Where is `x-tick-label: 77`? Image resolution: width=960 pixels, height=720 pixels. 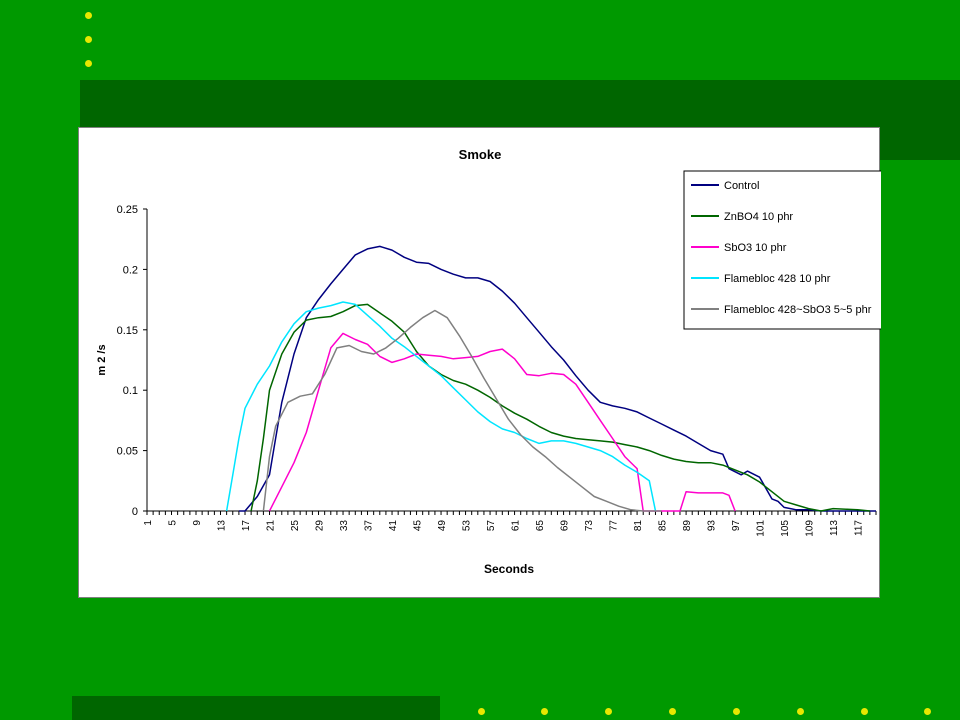
x-tick-label: 77 is located at coordinates (614, 526).